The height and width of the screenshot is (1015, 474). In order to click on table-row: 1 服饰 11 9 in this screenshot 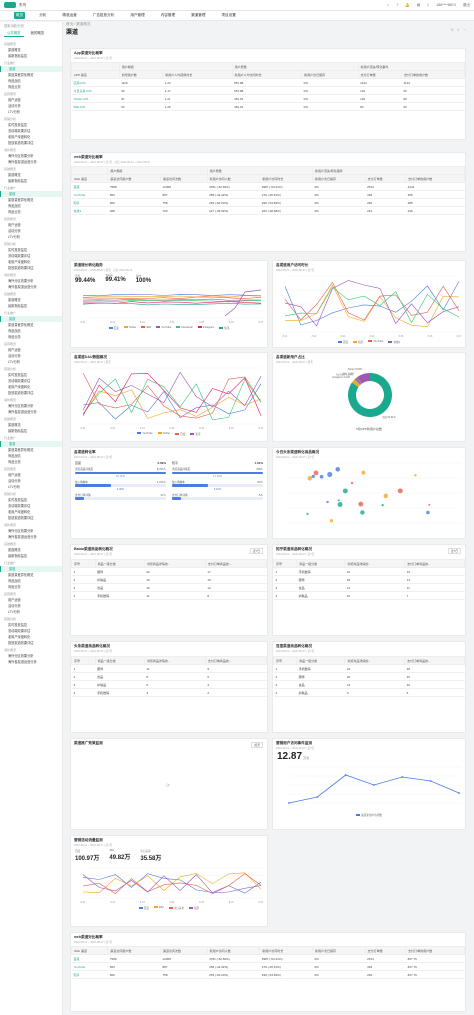, I will do `click(169, 668)`.